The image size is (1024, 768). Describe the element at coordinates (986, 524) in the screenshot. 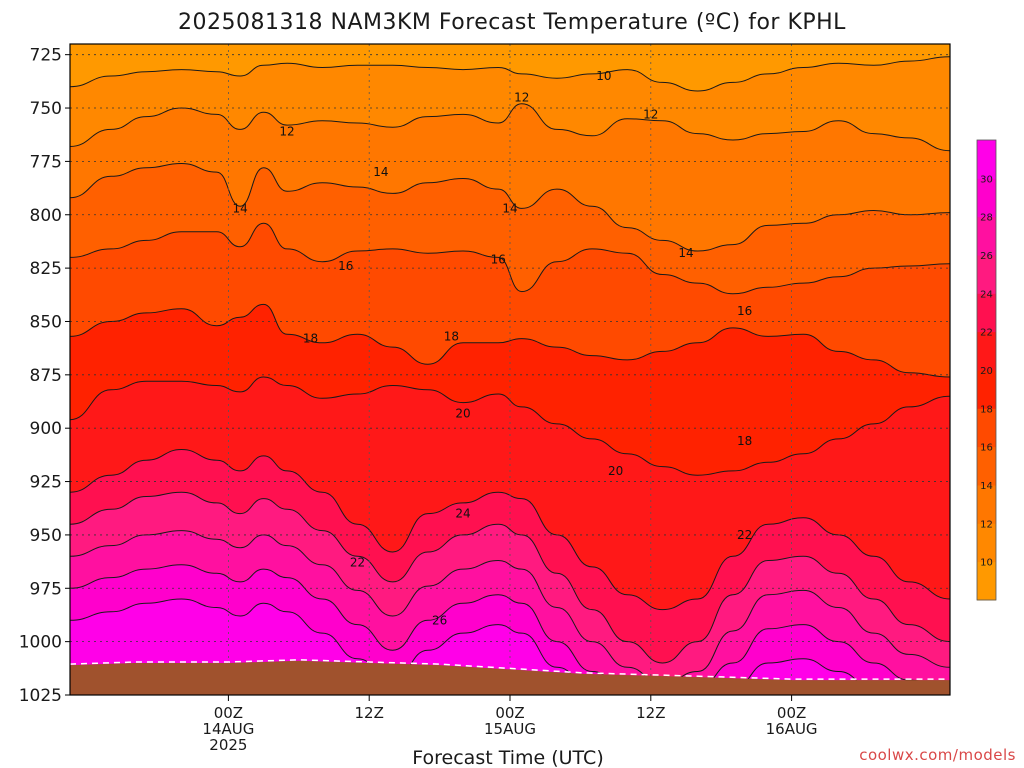

I see `colorbar-tick-label: 12` at that location.